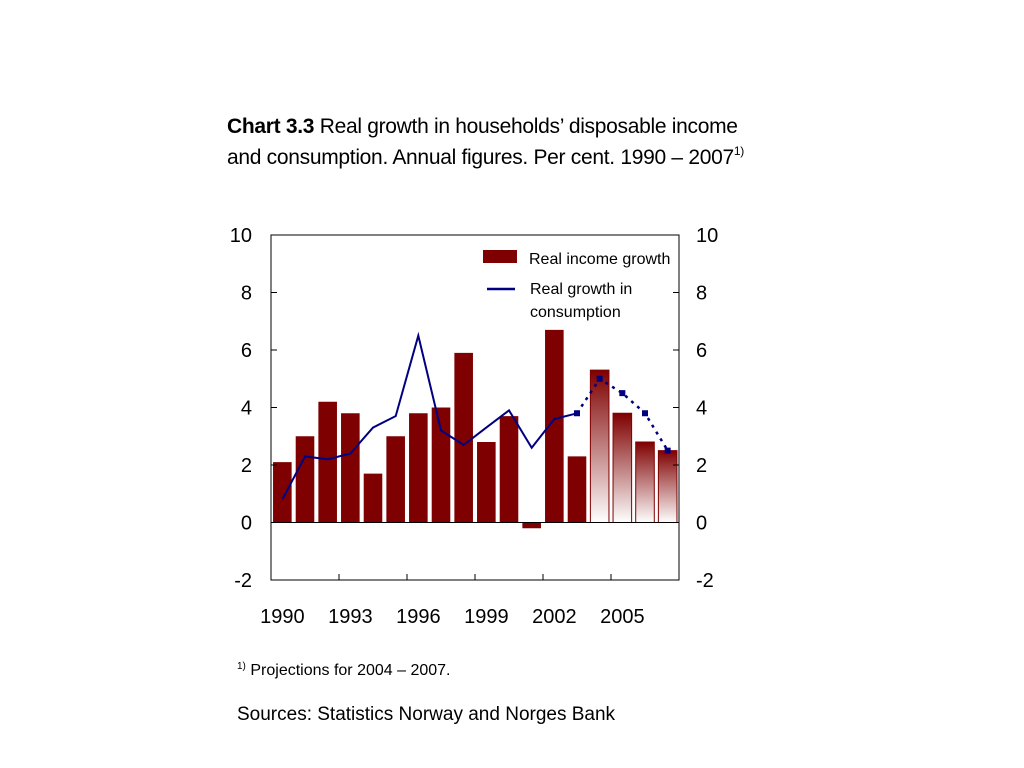  Describe the element at coordinates (599, 259) in the screenshot. I see `legend-label-income: Real income growth` at that location.